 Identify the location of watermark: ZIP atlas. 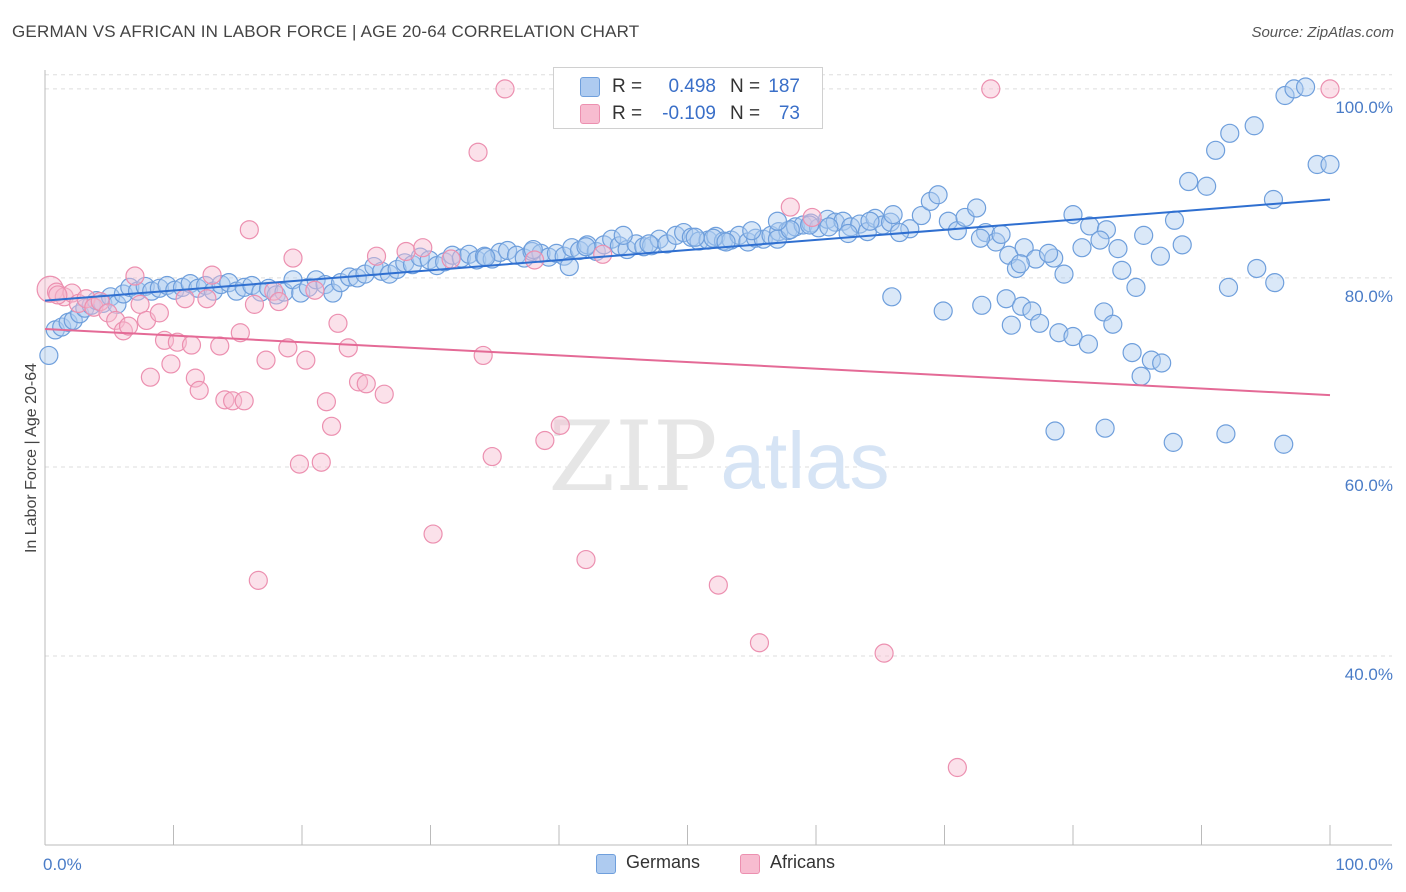
(718, 457).